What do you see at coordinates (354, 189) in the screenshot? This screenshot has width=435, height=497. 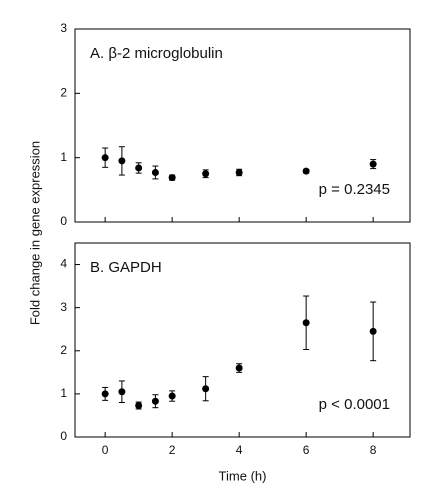 I see `p-value: p = 0.2345` at bounding box center [354, 189].